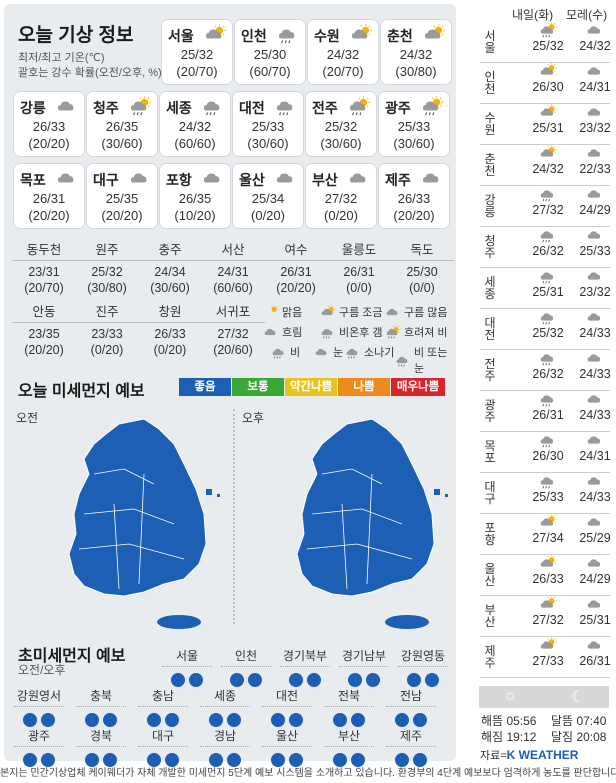 The image size is (616, 783). I want to click on fine-dust-region: 경기북부, so click(305, 667).